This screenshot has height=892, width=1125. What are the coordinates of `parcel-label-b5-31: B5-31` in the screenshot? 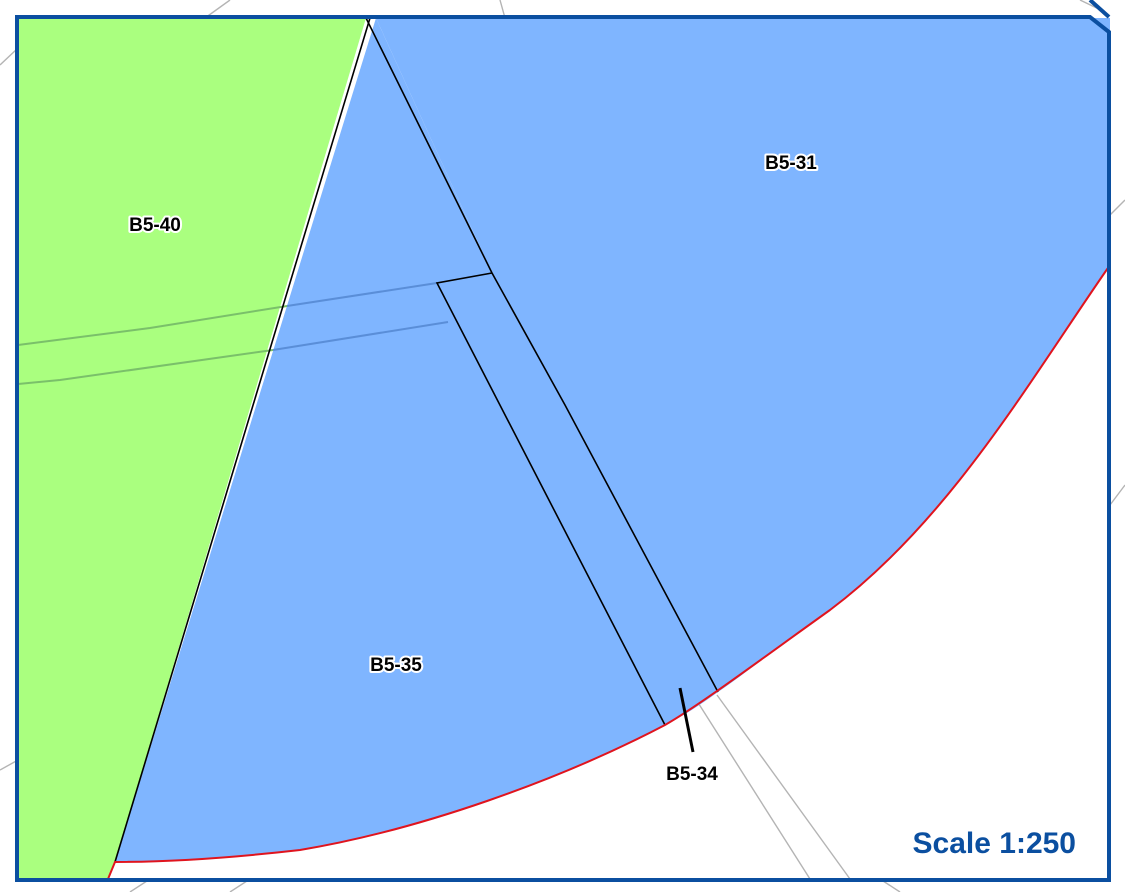 It's located at (791, 163).